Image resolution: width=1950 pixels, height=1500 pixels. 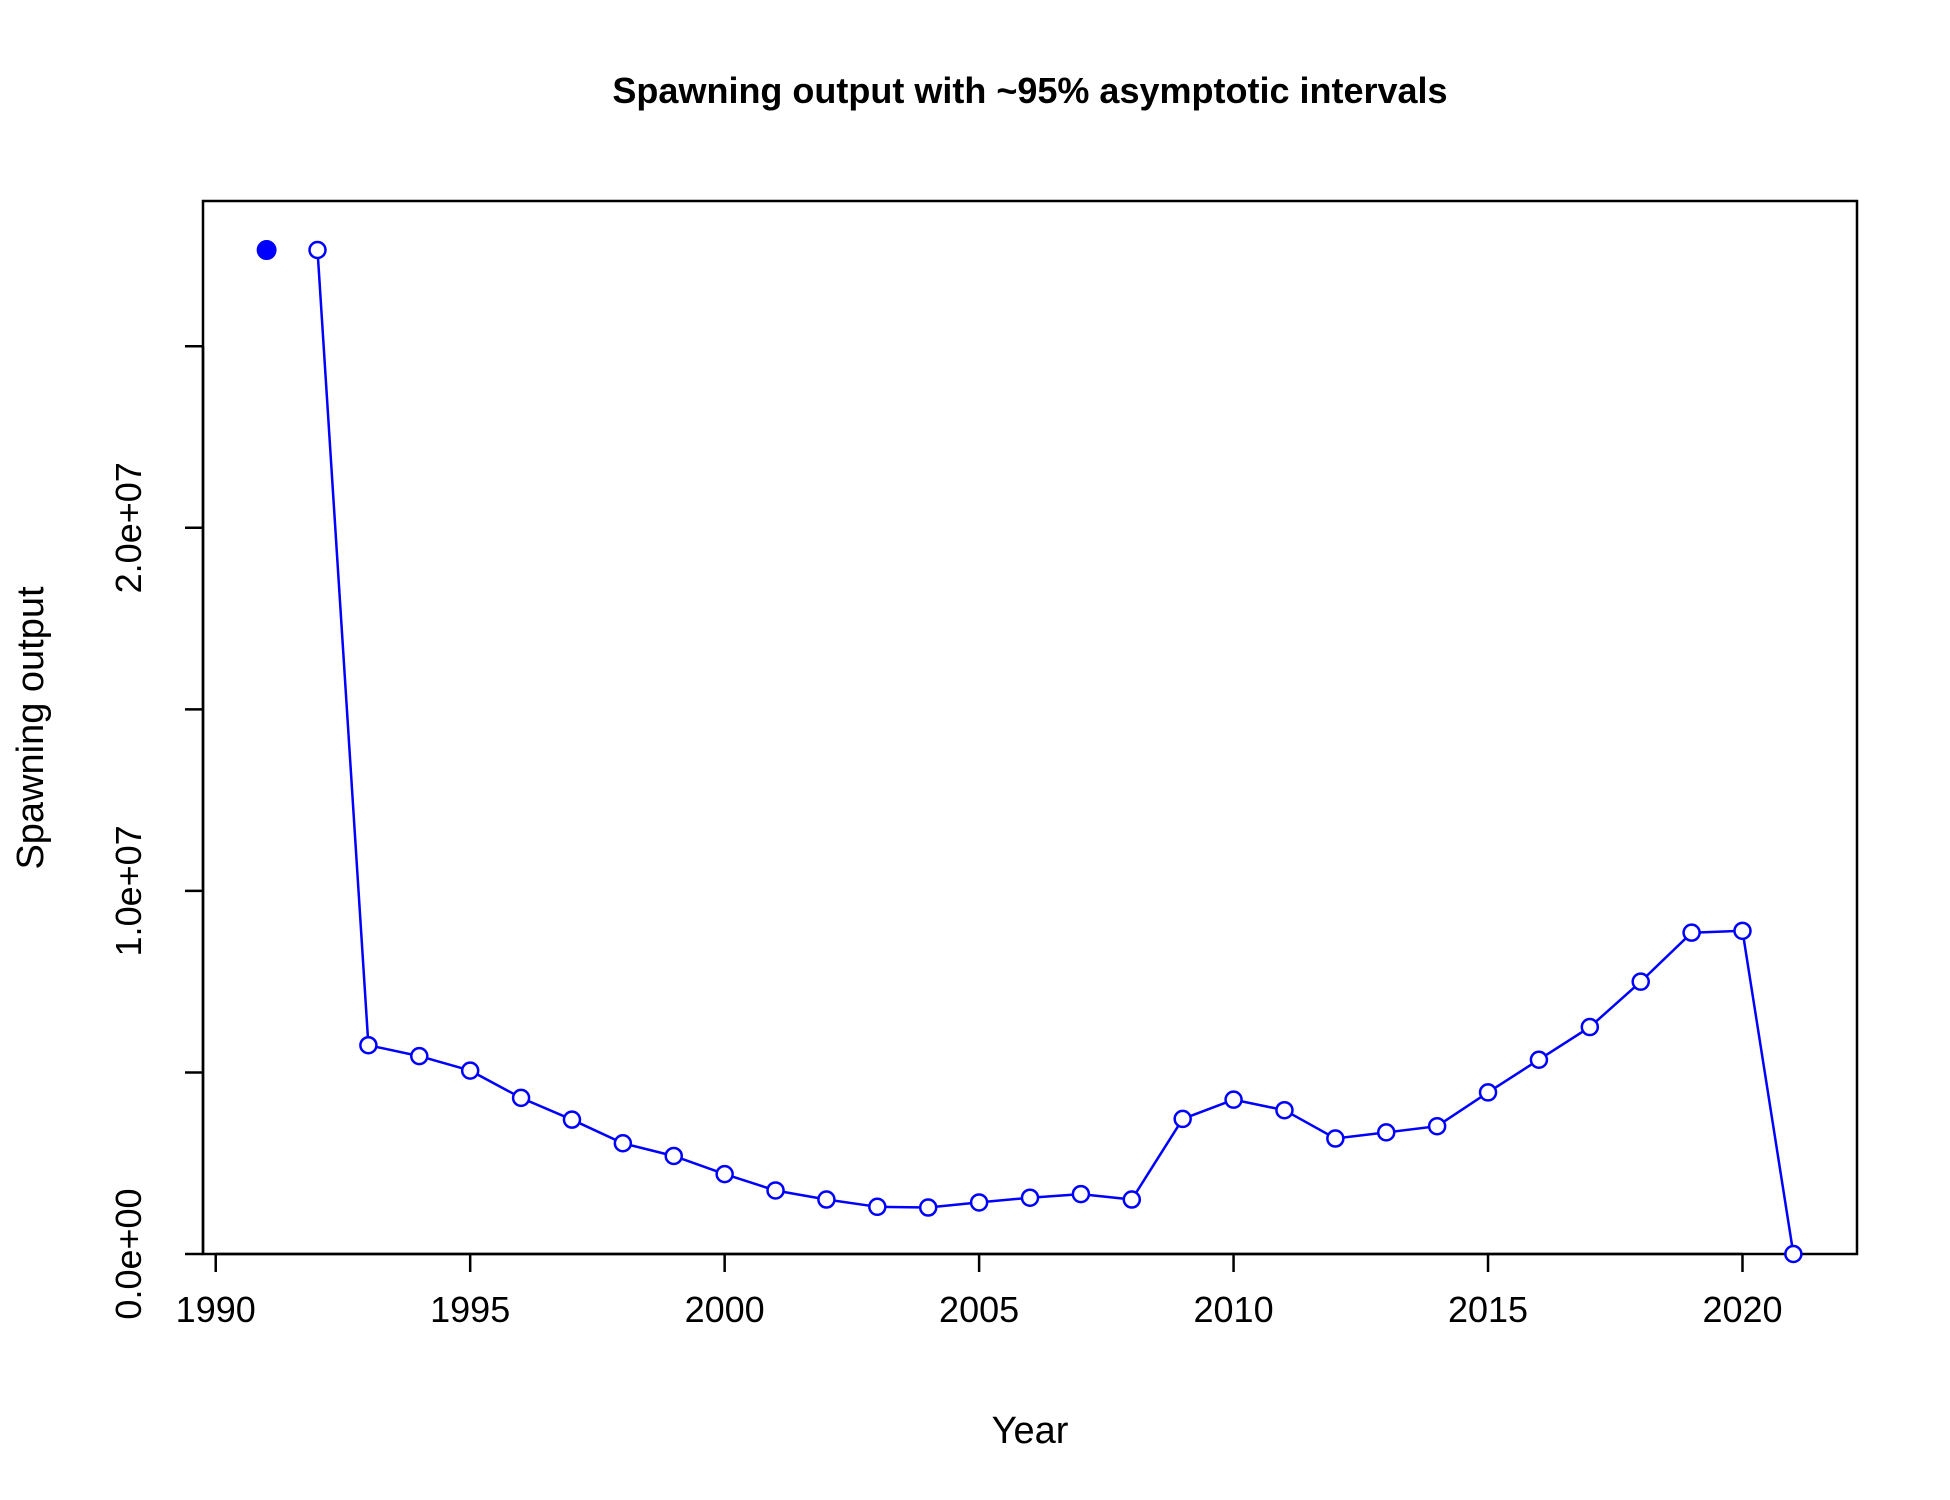 What do you see at coordinates (156, 832) in the screenshot?
I see `y-axis: 0.0e+00 1.0e+07 2.0e+07` at bounding box center [156, 832].